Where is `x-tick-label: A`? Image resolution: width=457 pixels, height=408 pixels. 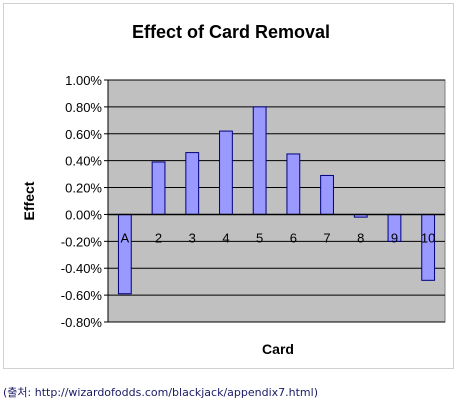
x-tick-label: A is located at coordinates (125, 237).